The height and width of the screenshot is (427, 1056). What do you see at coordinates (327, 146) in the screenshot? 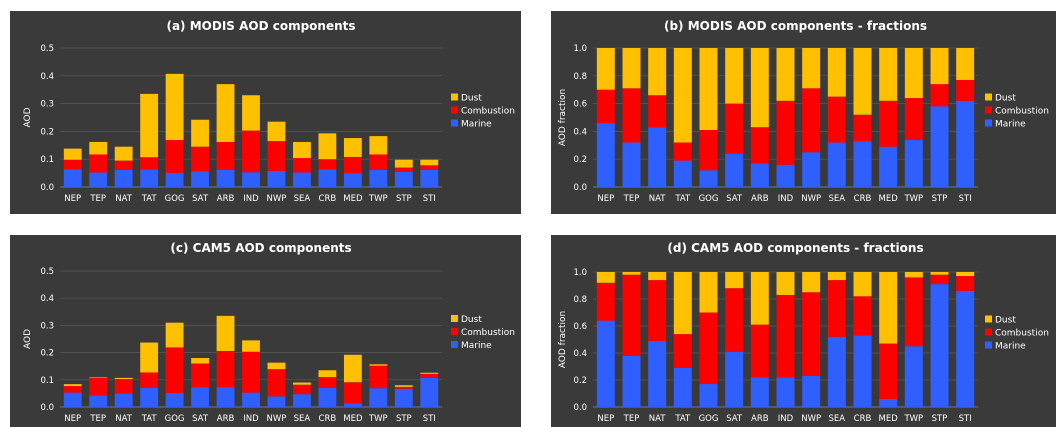
I see `bar-dust-crb` at bounding box center [327, 146].